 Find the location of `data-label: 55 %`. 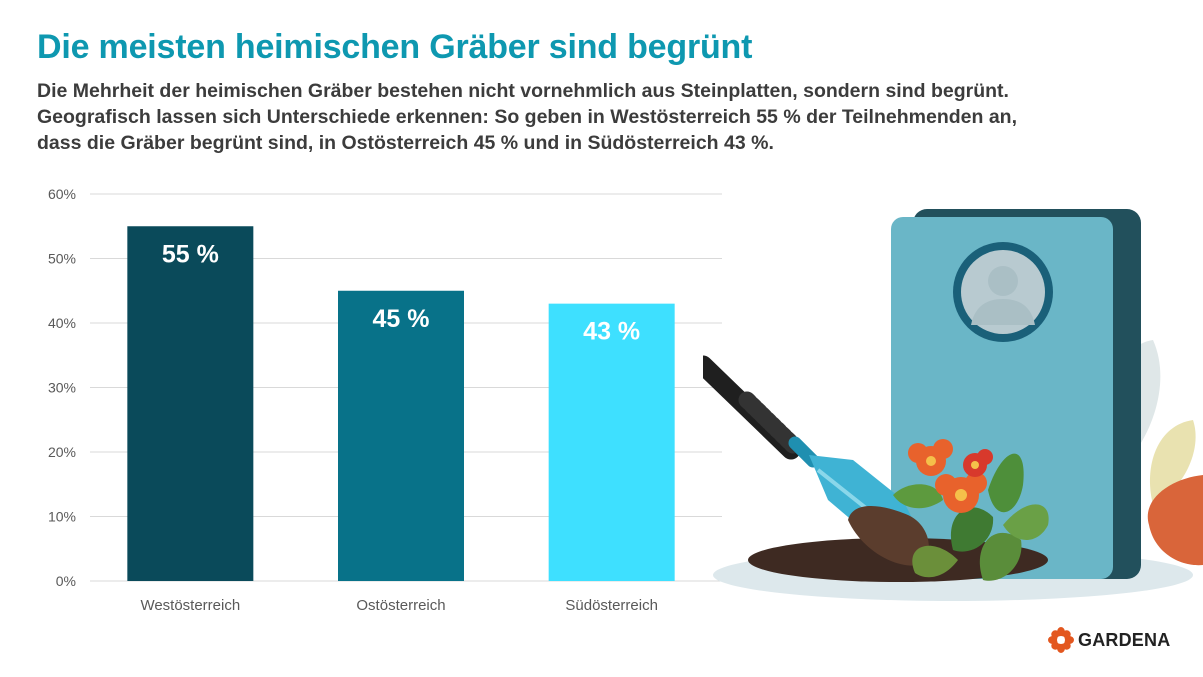

data-label: 55 % is located at coordinates (190, 254).